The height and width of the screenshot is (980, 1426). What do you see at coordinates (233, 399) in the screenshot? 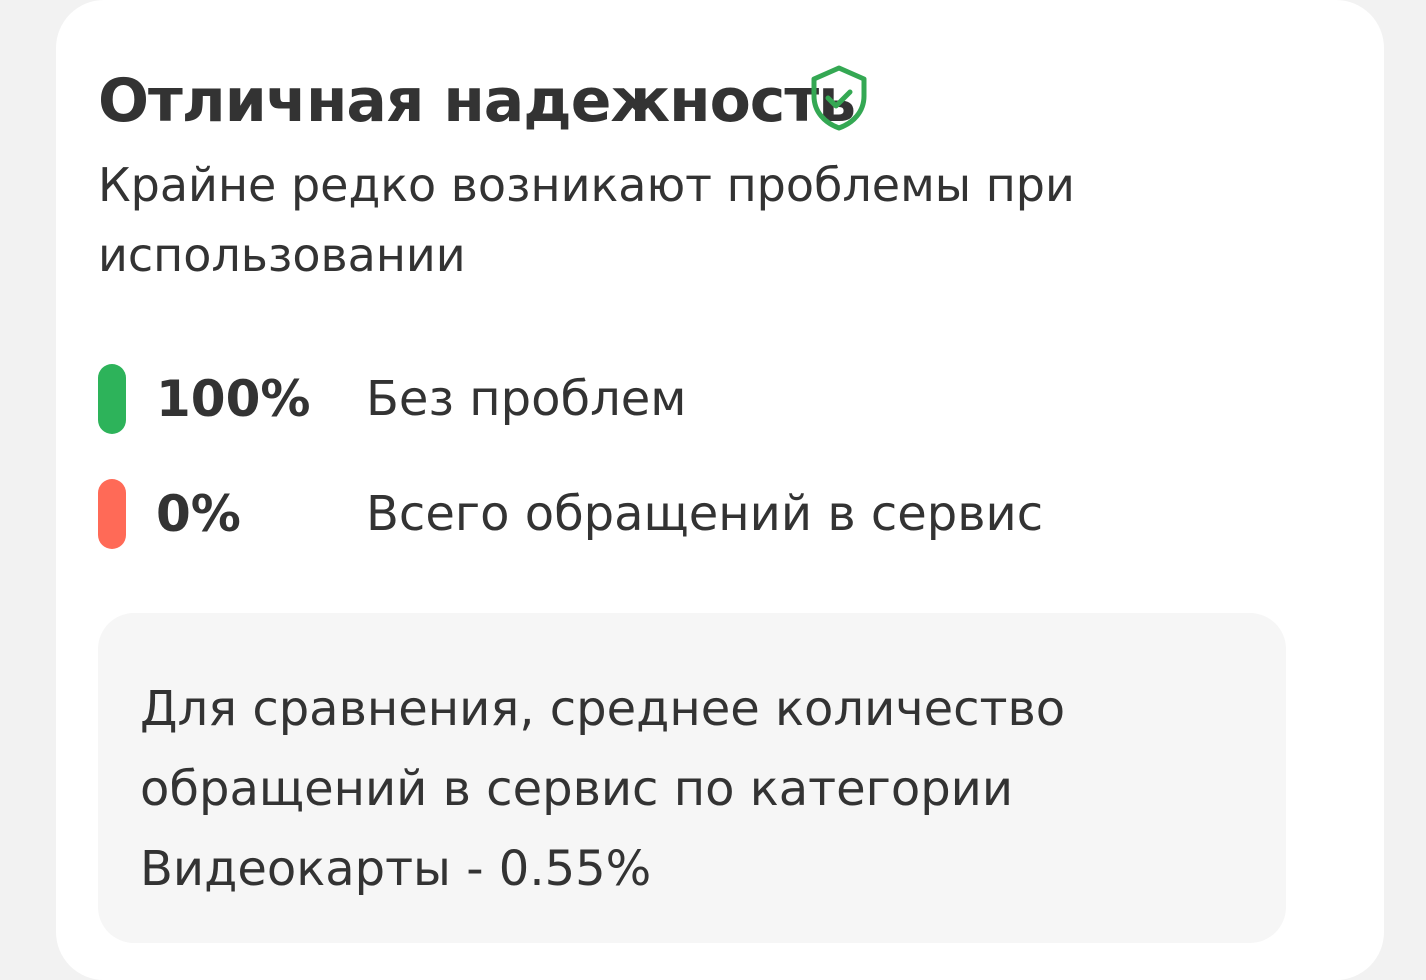
I see `stat-value: 100%` at bounding box center [233, 399].